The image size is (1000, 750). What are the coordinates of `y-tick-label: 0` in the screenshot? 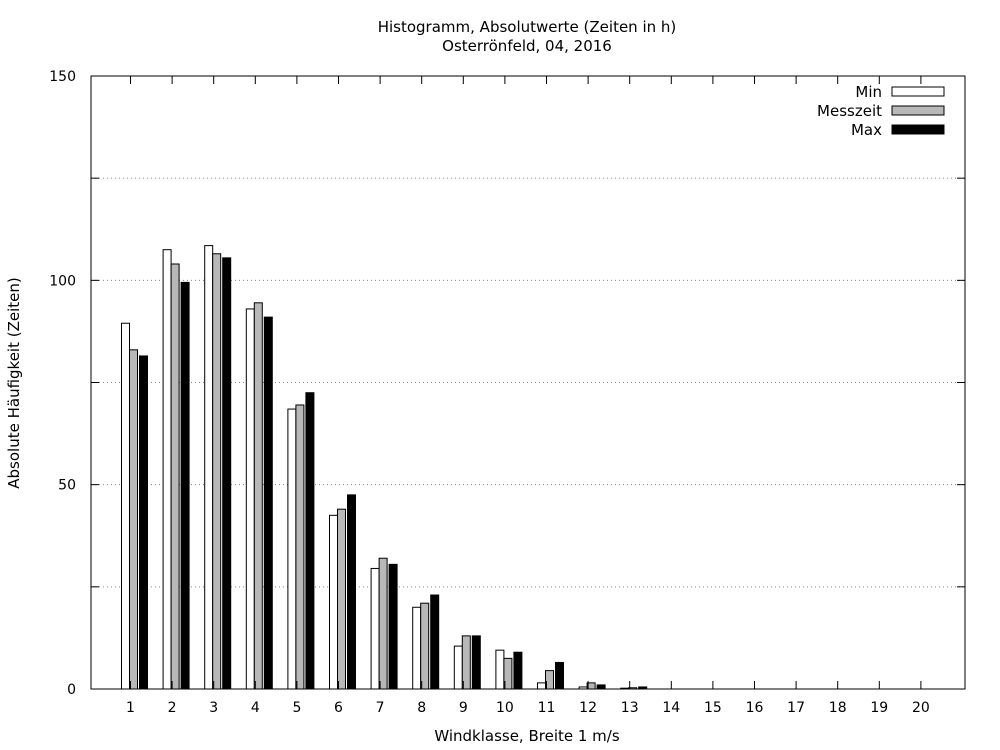 It's located at (71, 690).